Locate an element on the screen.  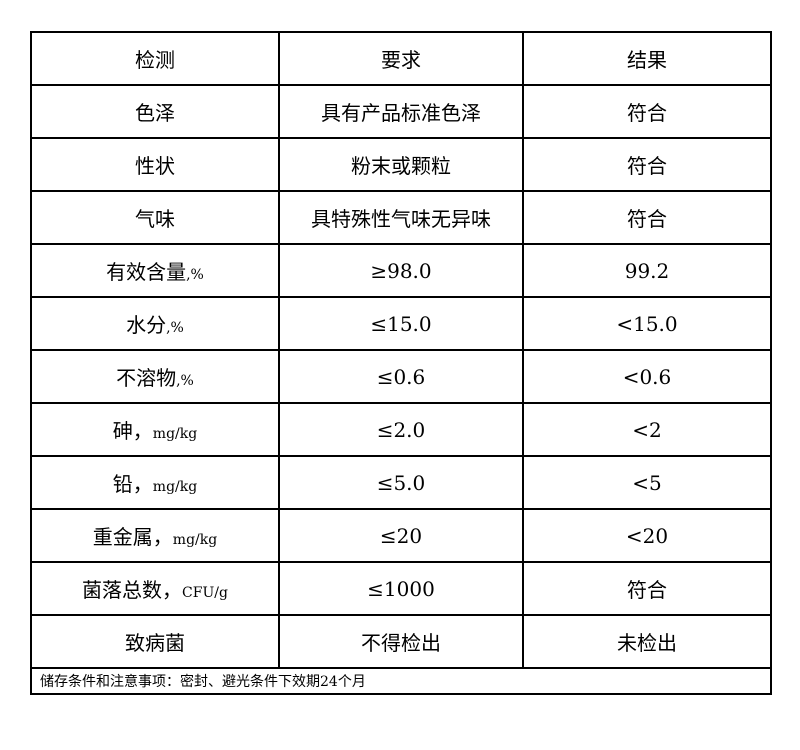
requirement-cell: 具有产品标准色泽 is located at coordinates (401, 111).